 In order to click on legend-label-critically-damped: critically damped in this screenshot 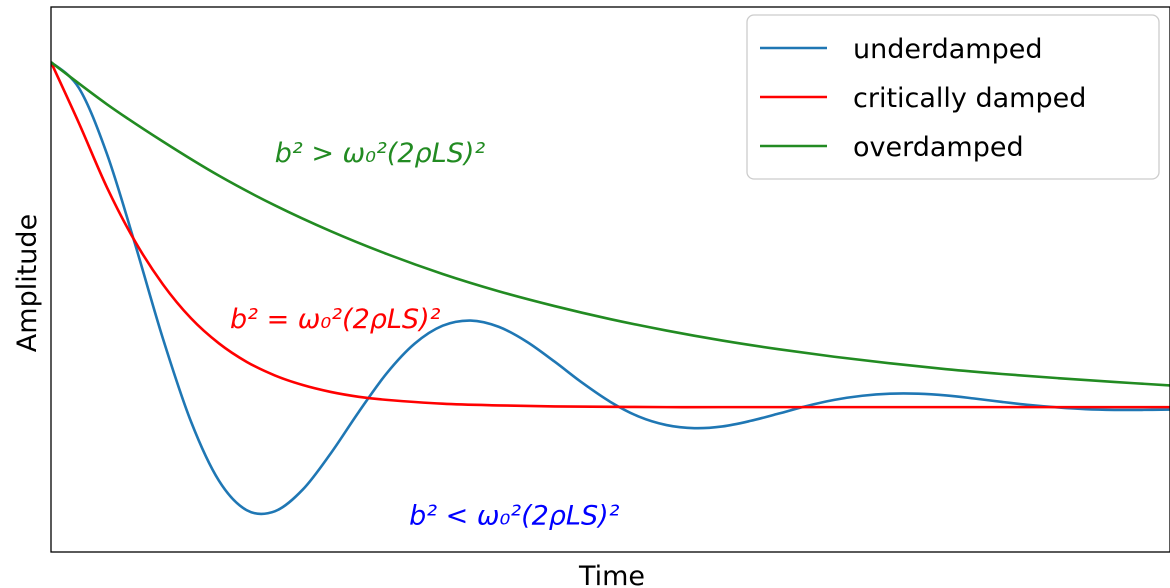, I will do `click(969, 98)`.